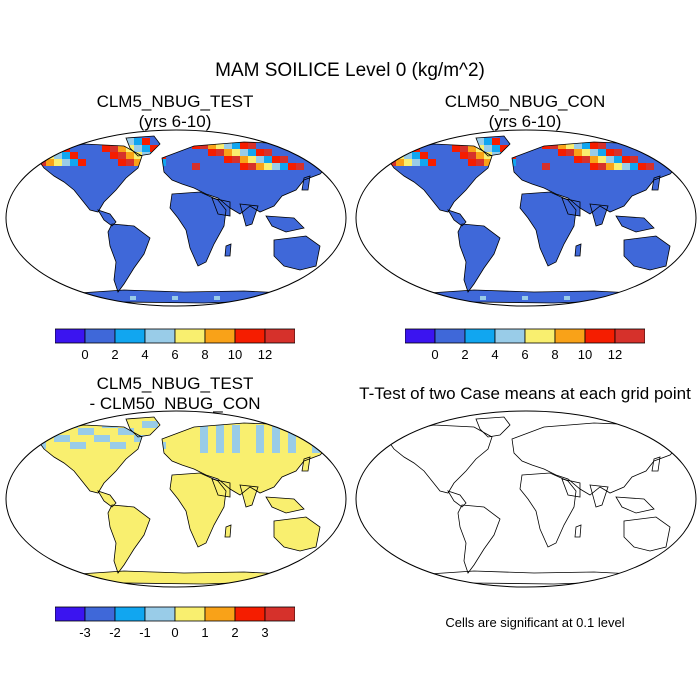  Describe the element at coordinates (204, 632) in the screenshot. I see `colorbar-tick-label: 1` at that location.